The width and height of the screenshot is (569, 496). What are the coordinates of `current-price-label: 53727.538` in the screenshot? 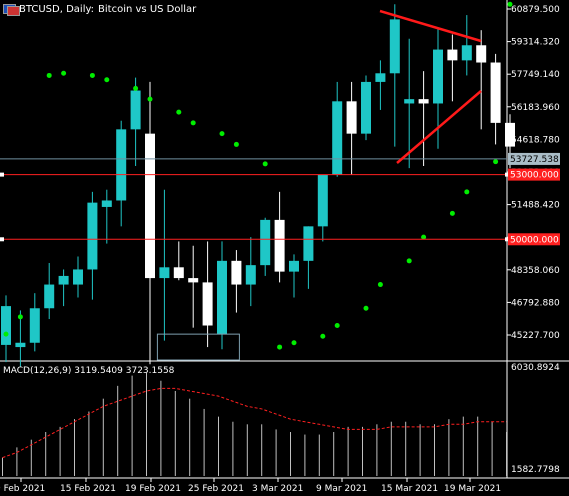 It's located at (534, 160).